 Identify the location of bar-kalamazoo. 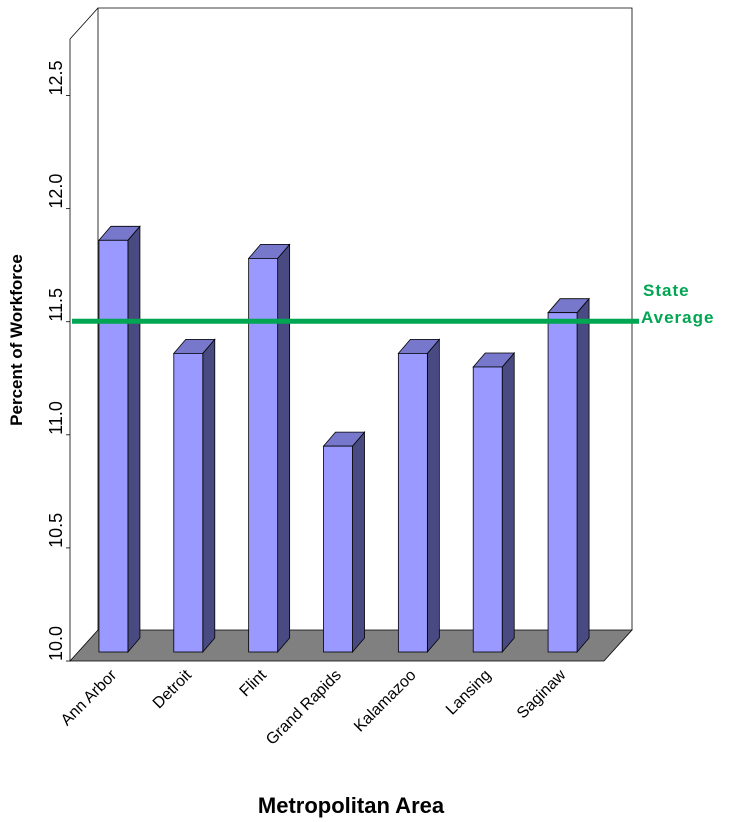
(419, 496).